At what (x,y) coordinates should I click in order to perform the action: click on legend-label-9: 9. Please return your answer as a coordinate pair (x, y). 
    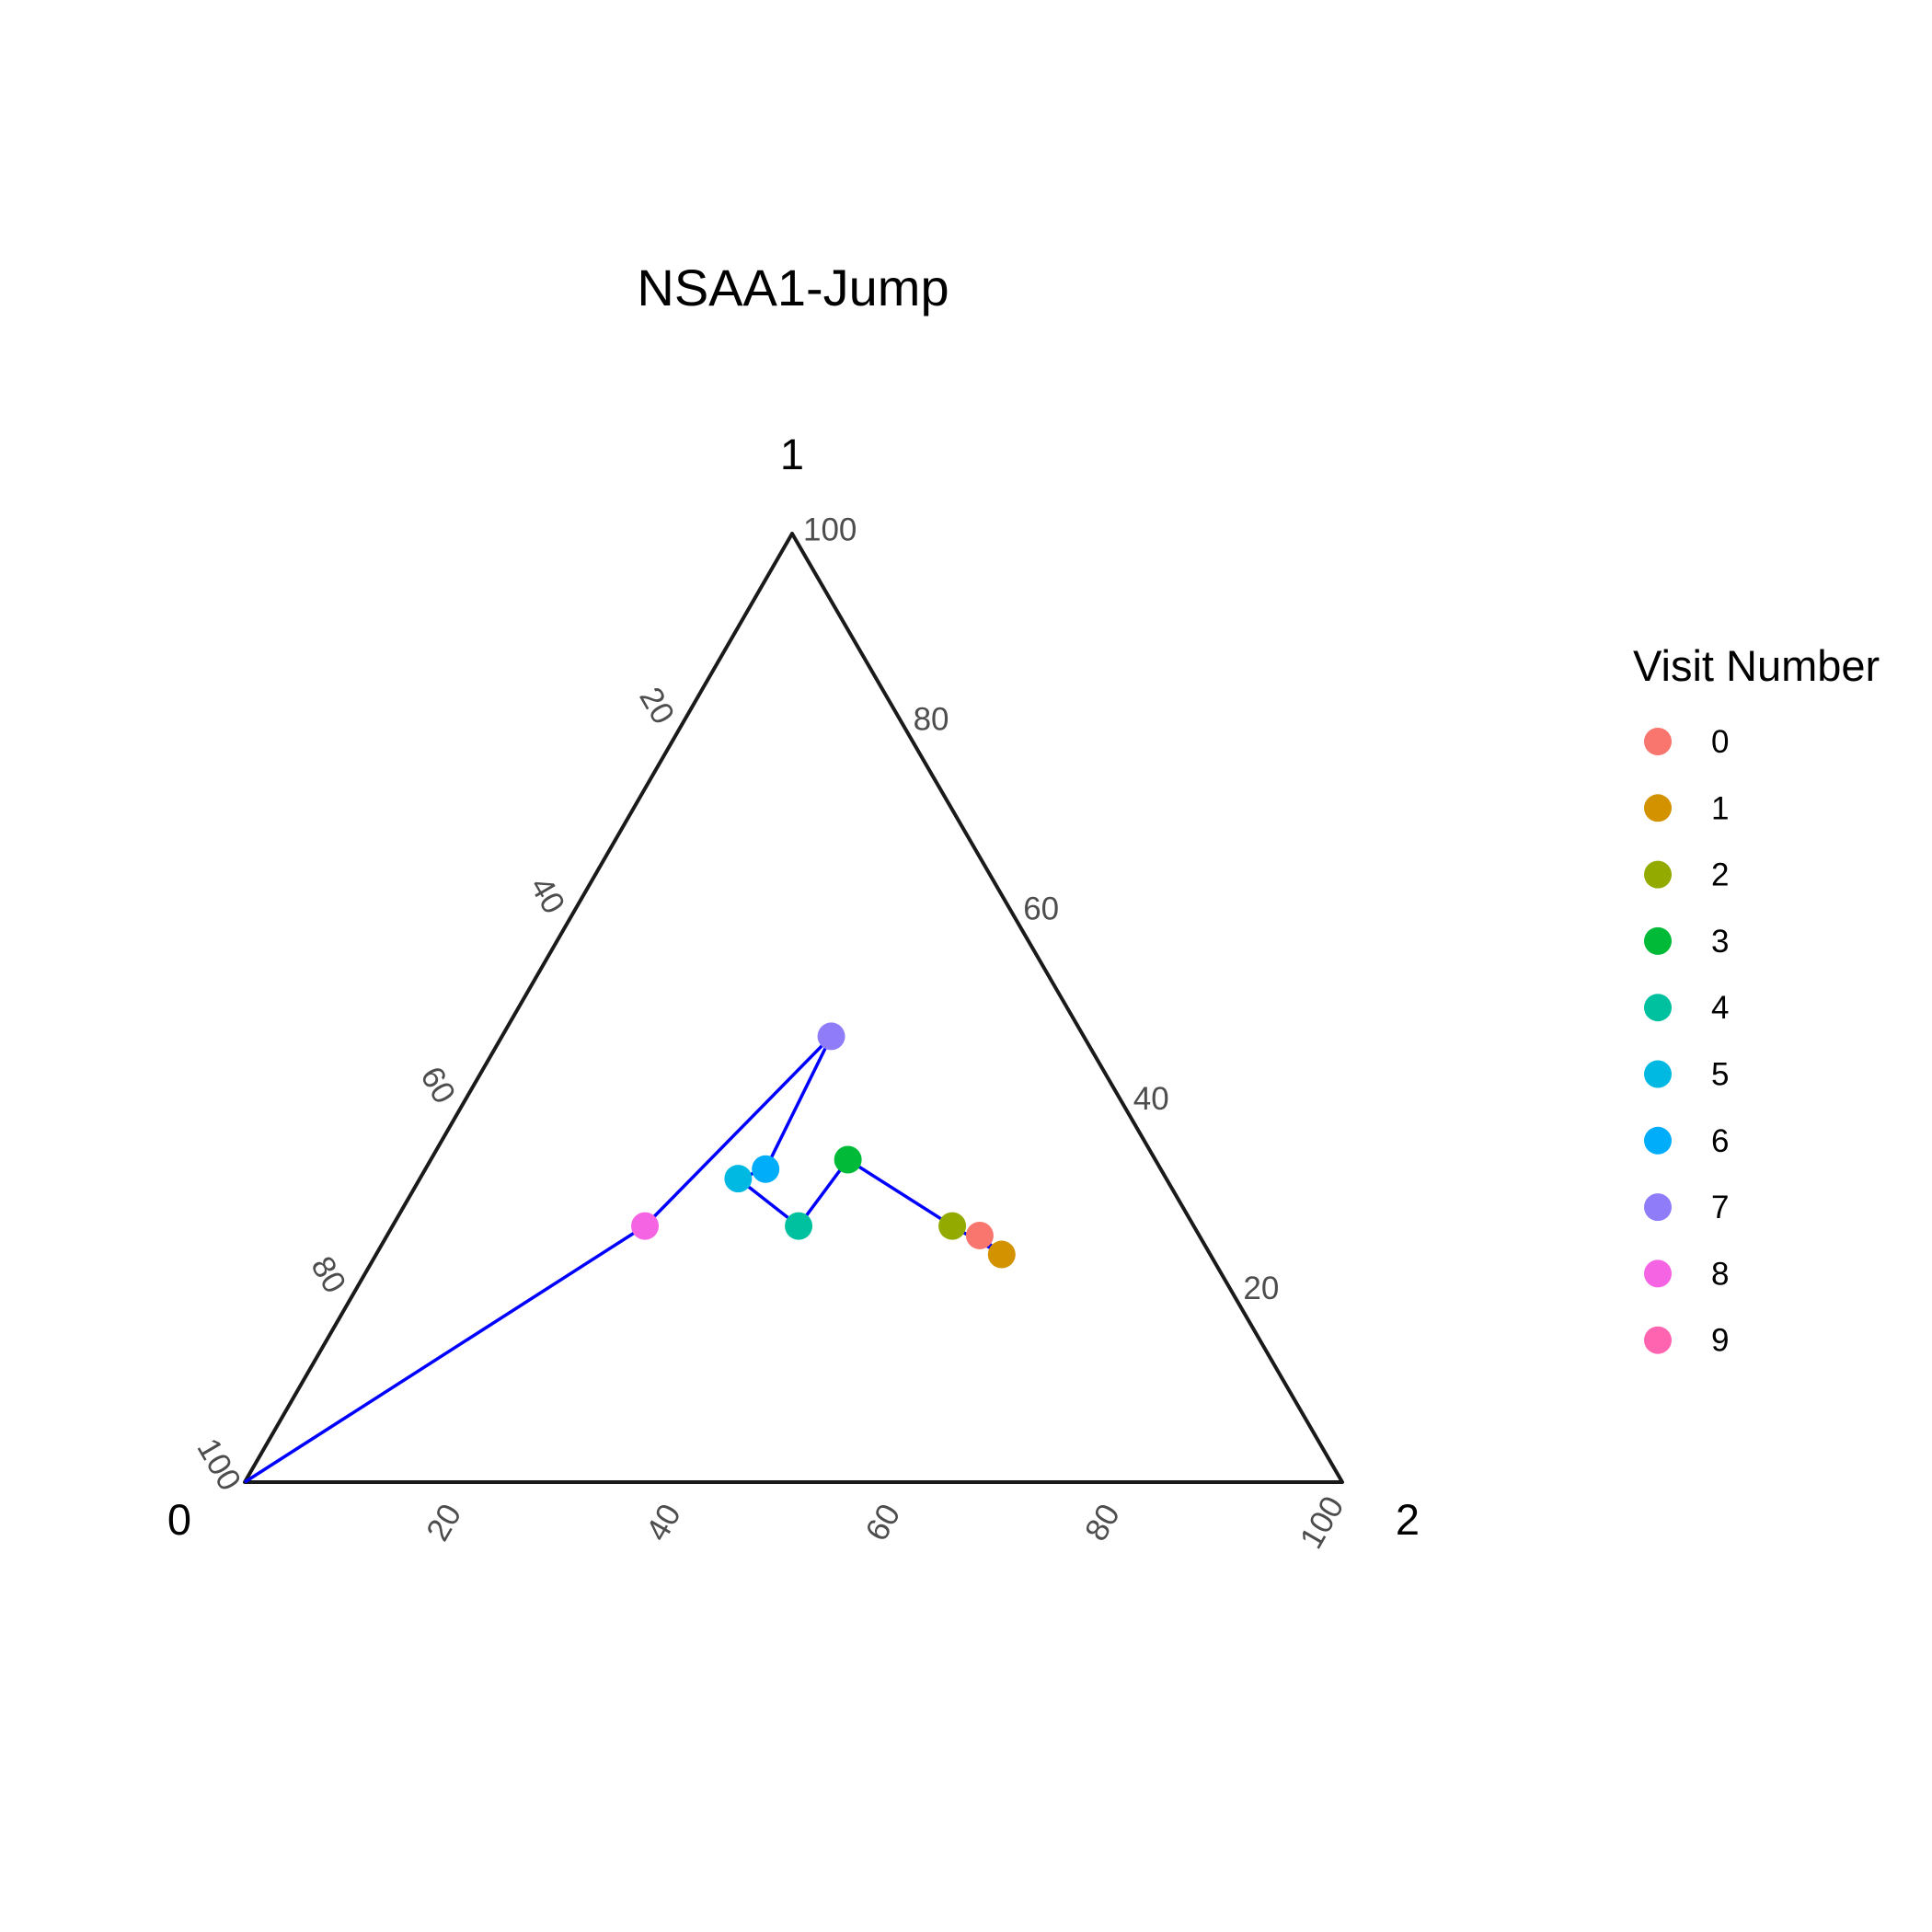
    Looking at the image, I should click on (1720, 1341).